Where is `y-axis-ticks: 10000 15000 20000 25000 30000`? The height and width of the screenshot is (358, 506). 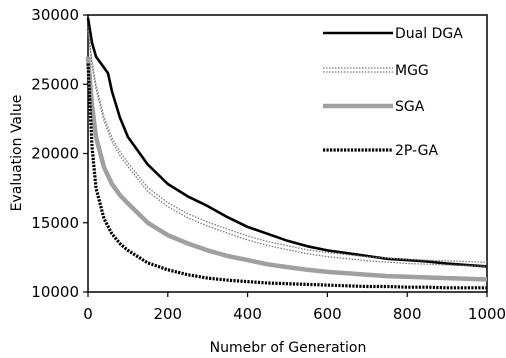
y-axis-ticks: 10000 15000 20000 25000 30000 is located at coordinates (59, 153).